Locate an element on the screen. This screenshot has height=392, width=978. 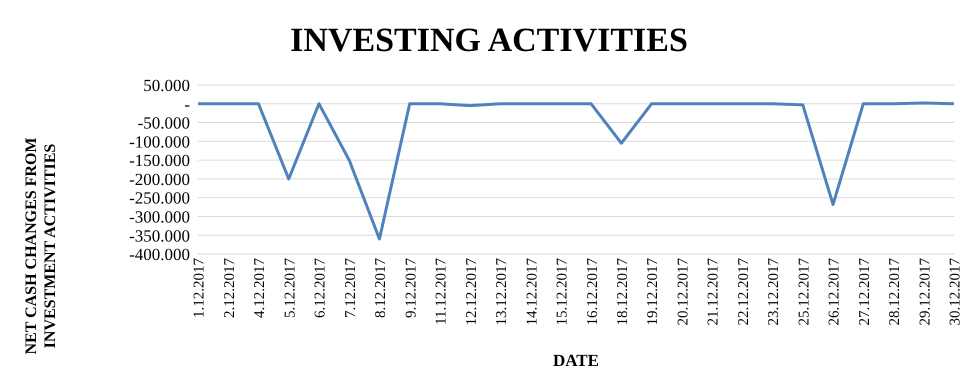
x-tick-label: 26.12.2017 is located at coordinates (834, 292).